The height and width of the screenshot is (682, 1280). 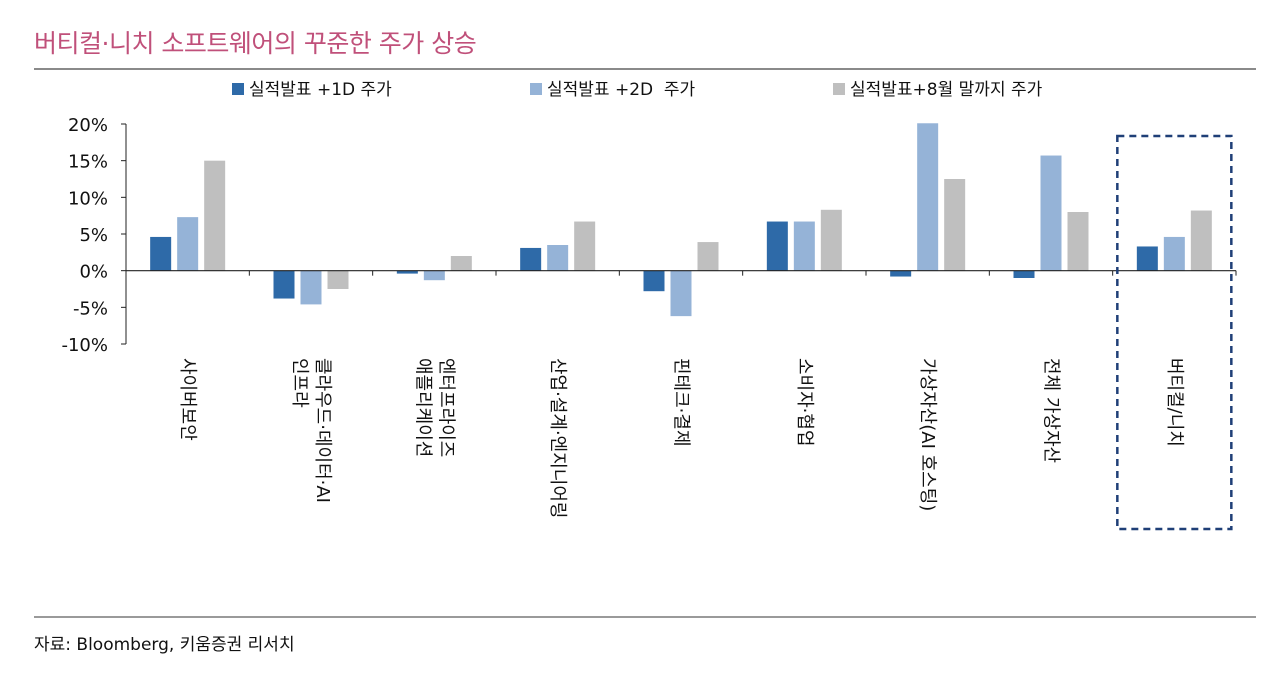 I want to click on x-category-label: 핀테크·결제, so click(x=681, y=402).